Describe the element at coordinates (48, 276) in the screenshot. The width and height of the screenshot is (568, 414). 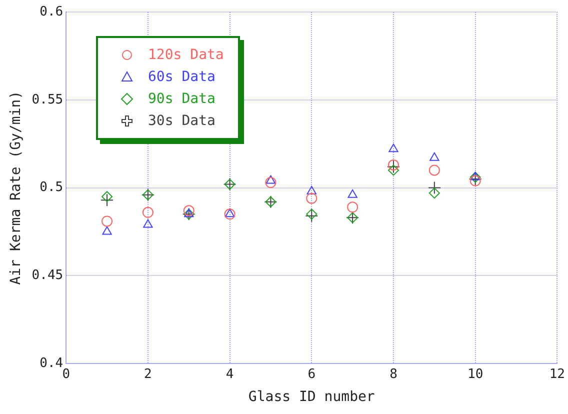
I see `y-tick-label: 0.45` at that location.